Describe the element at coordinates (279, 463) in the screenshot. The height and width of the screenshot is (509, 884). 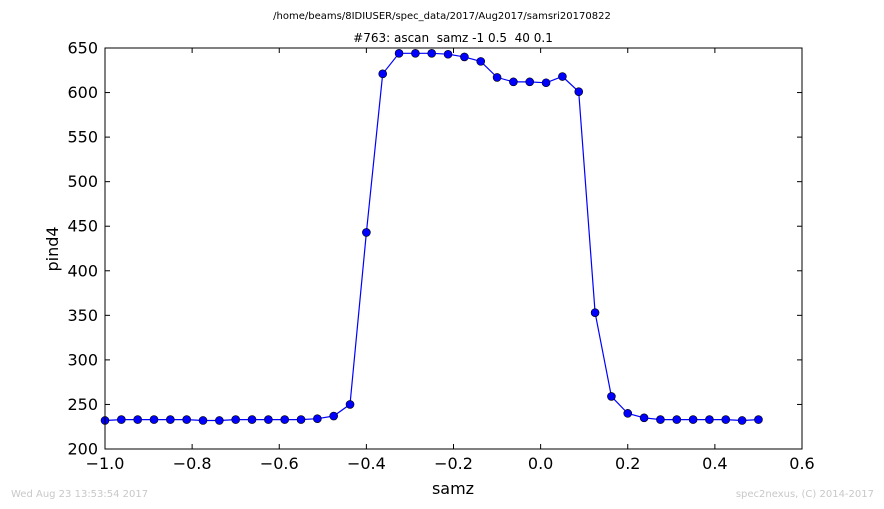
I see `x-tick-label: −0.6` at that location.